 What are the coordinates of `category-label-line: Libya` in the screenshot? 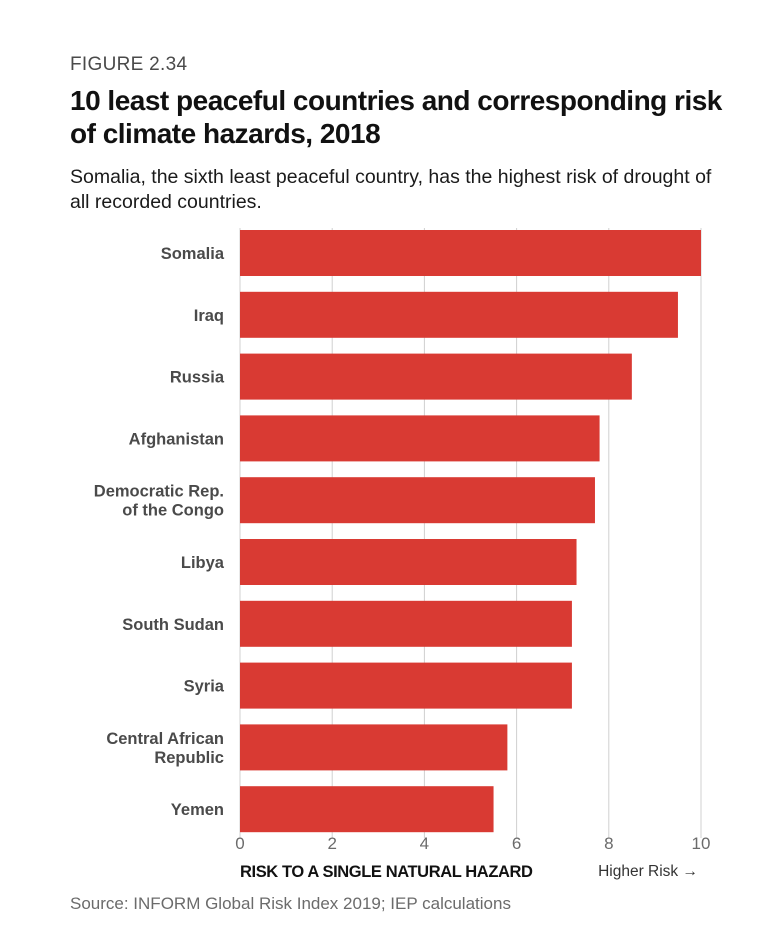 It's located at (203, 563).